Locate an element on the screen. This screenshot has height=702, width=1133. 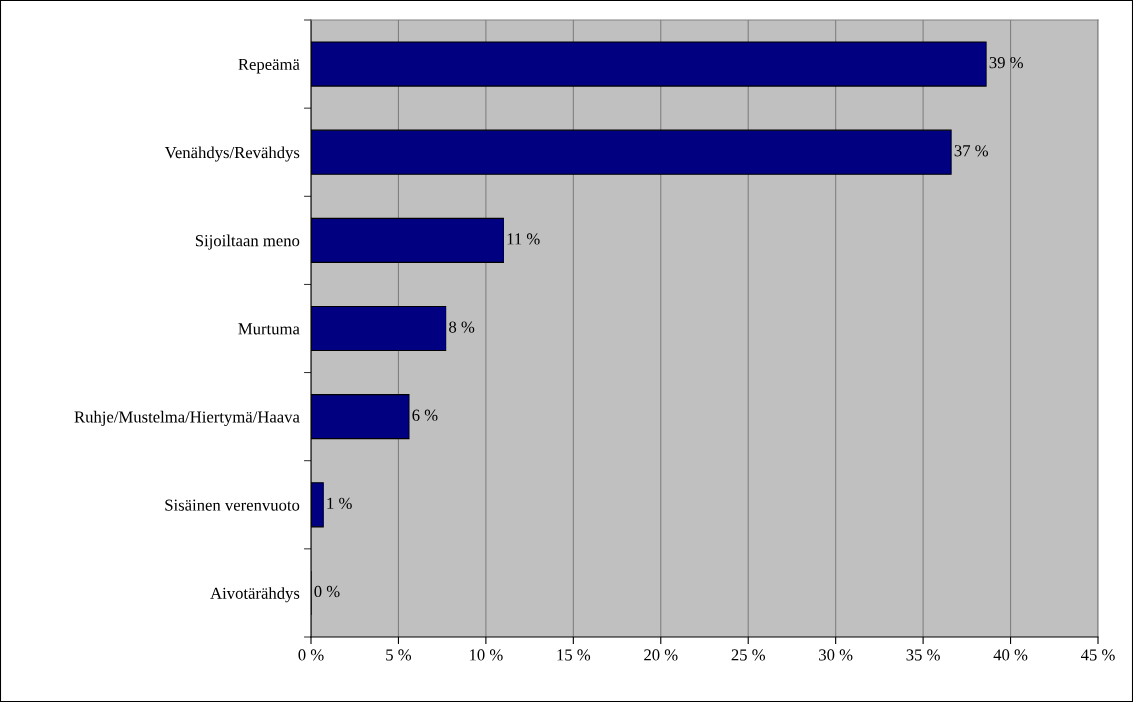
data-label: 8 % is located at coordinates (462, 327).